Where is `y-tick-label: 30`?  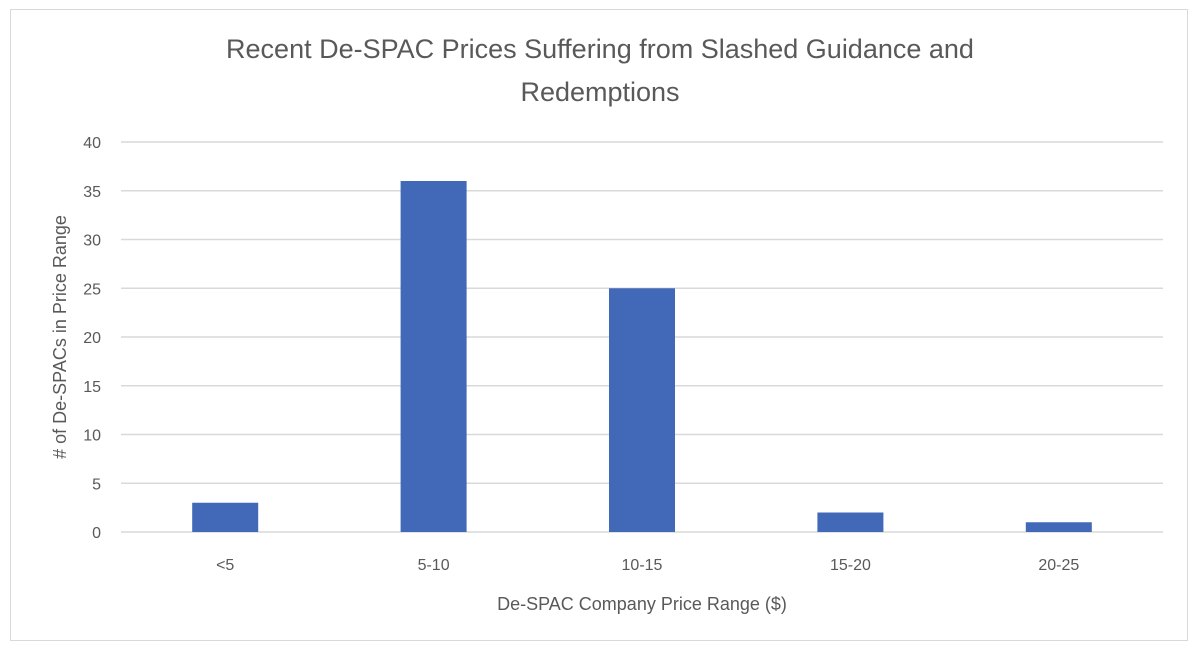 y-tick-label: 30 is located at coordinates (92, 241).